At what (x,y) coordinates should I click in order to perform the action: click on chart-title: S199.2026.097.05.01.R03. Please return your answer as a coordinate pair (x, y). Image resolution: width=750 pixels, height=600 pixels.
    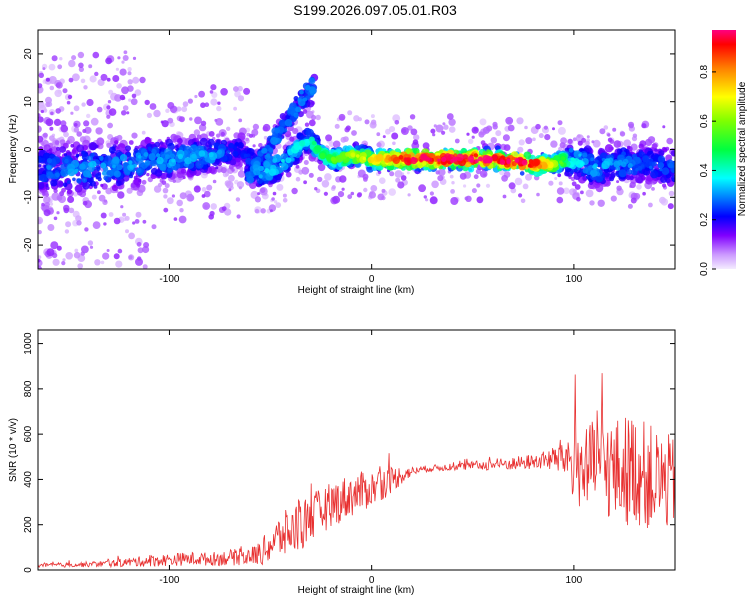
    Looking at the image, I should click on (375, 10).